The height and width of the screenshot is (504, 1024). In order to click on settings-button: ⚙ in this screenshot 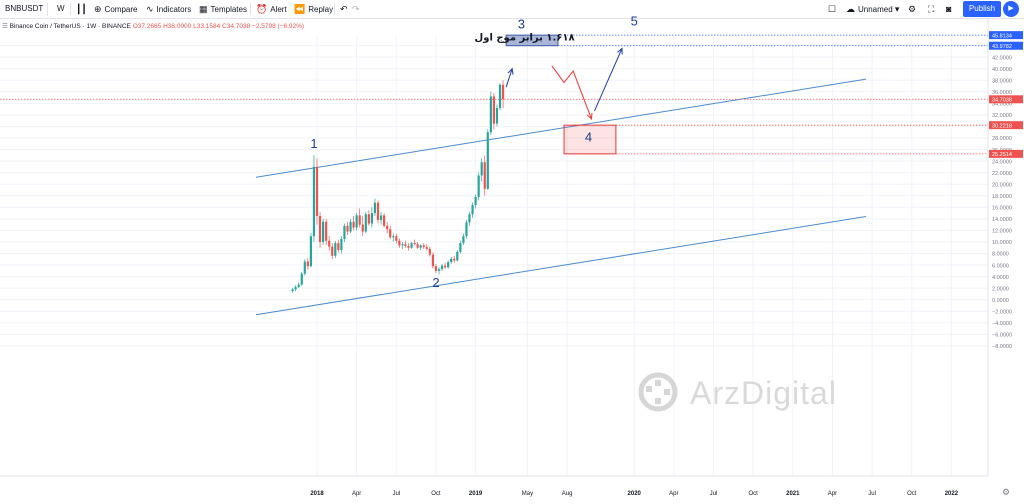, I will do `click(913, 9)`.